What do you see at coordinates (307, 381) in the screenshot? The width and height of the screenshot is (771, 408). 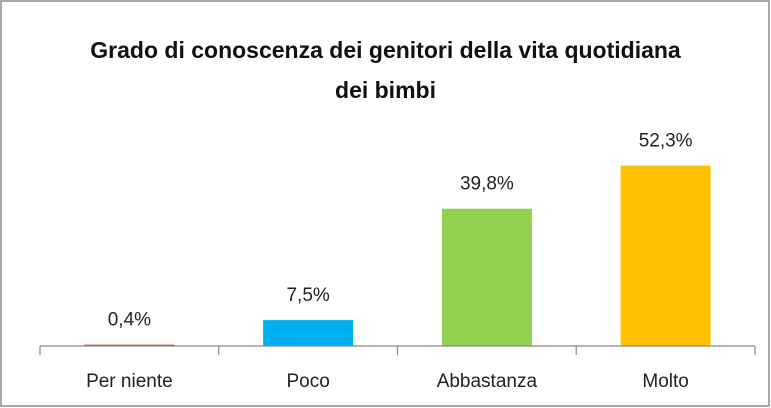 I see `x-tick-label: Poco` at bounding box center [307, 381].